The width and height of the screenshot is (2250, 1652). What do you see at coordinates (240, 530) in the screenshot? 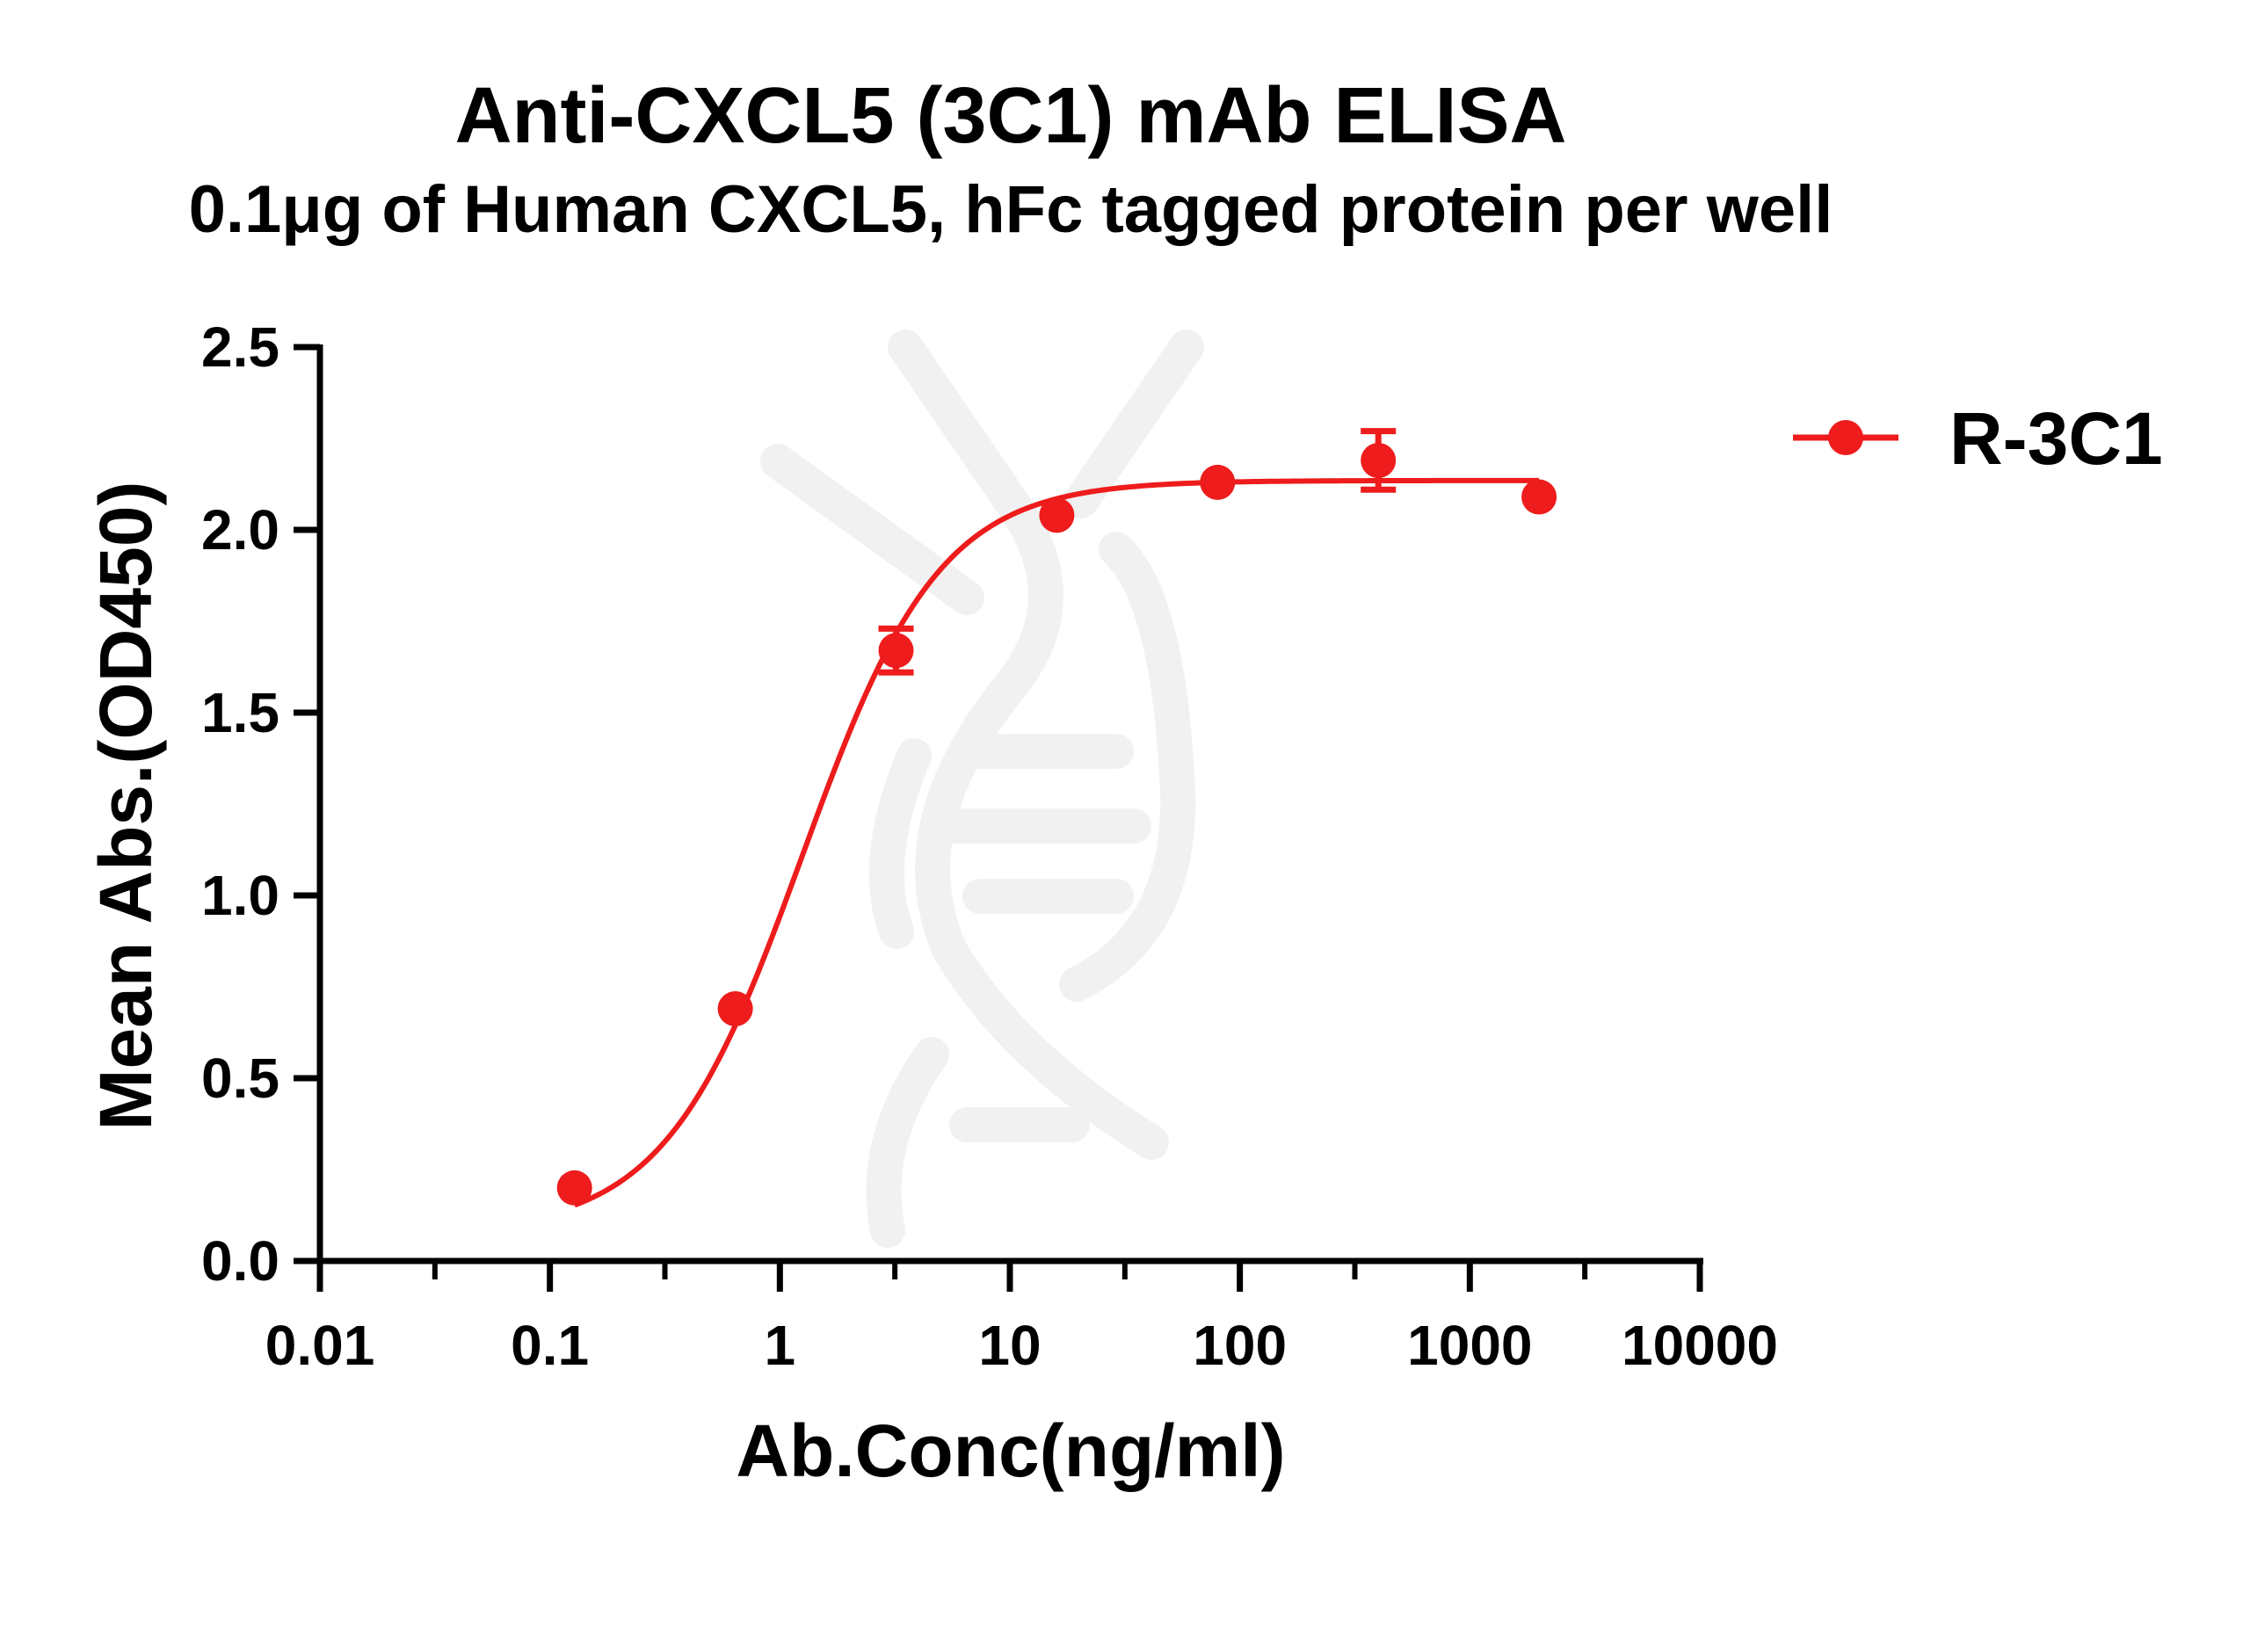
I see `y-tick-label: 2.0` at bounding box center [240, 530].